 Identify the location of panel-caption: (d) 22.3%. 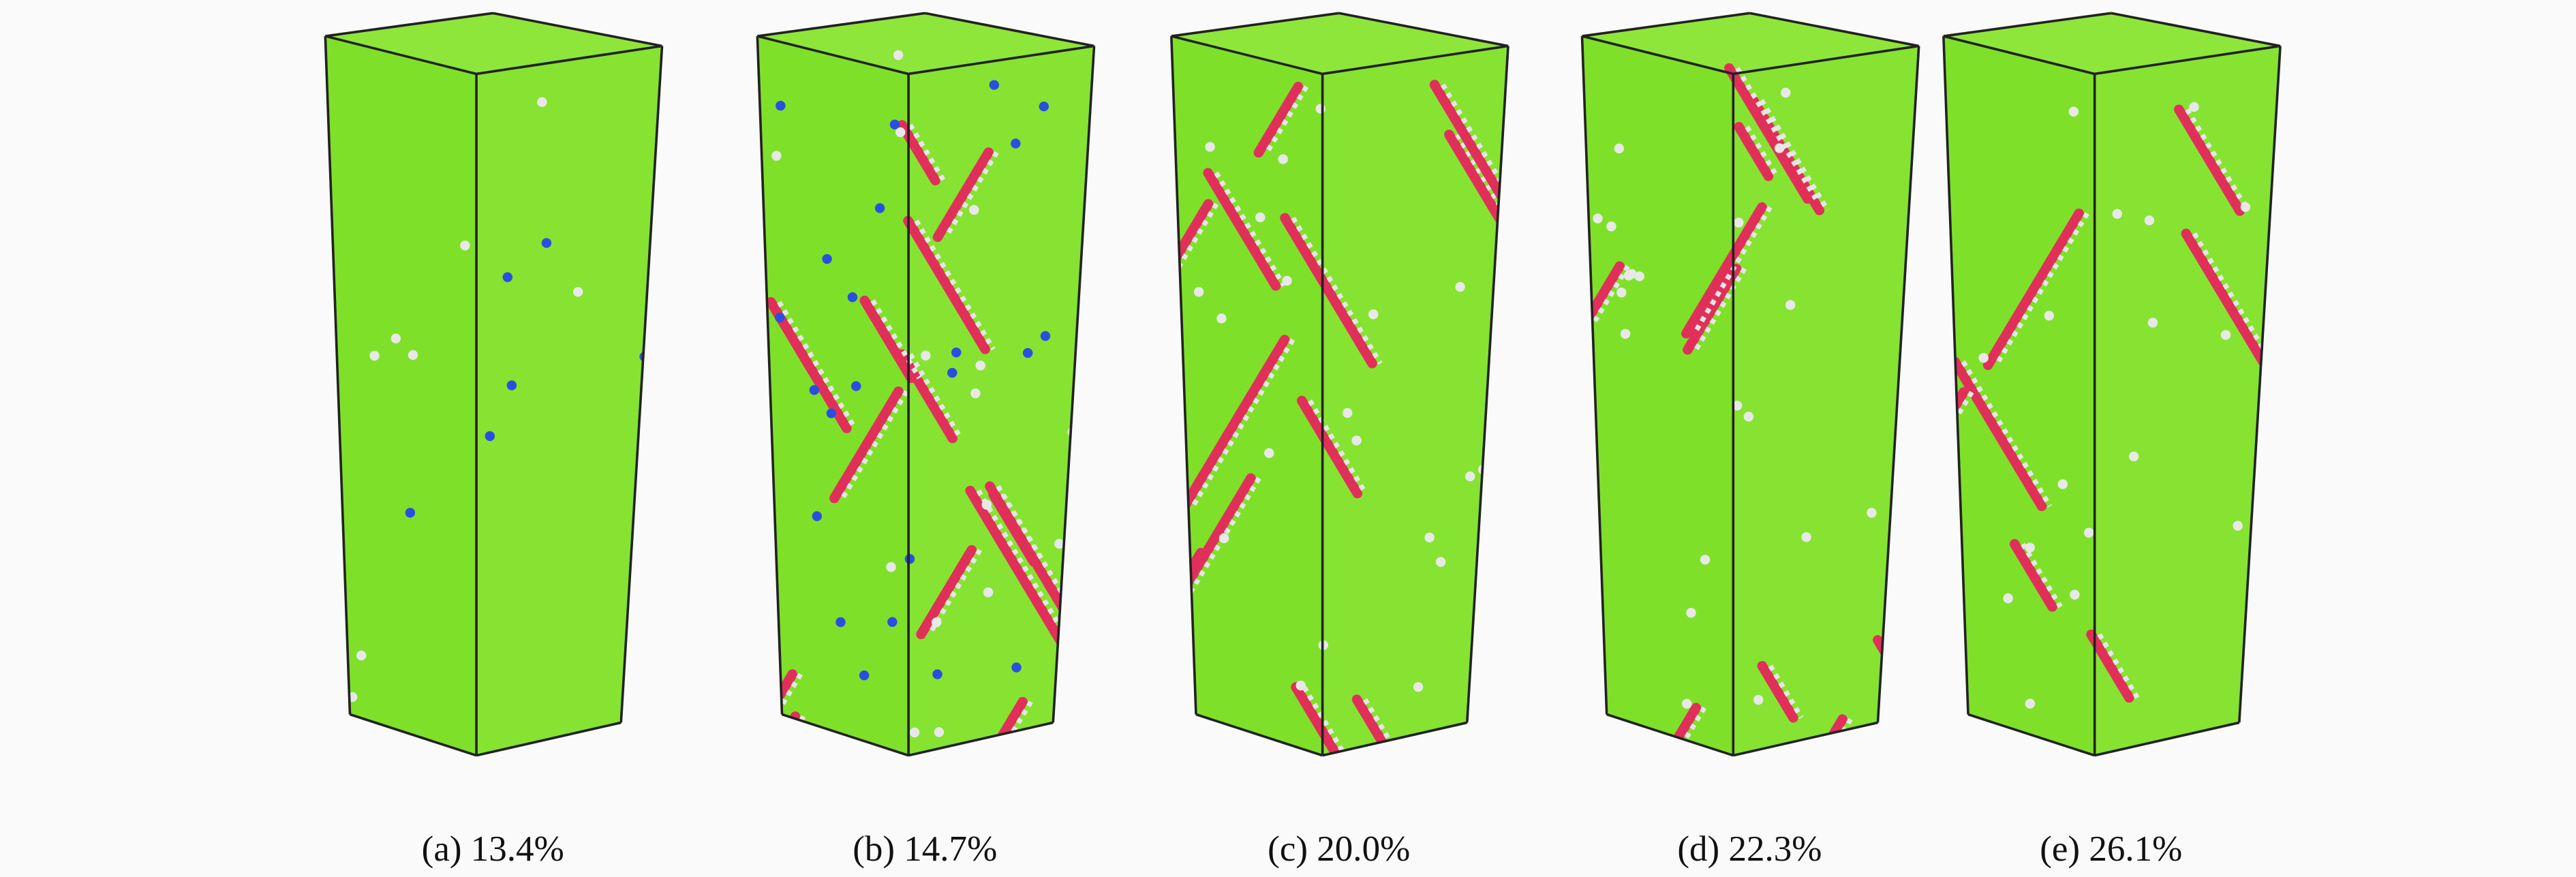
(1750, 849).